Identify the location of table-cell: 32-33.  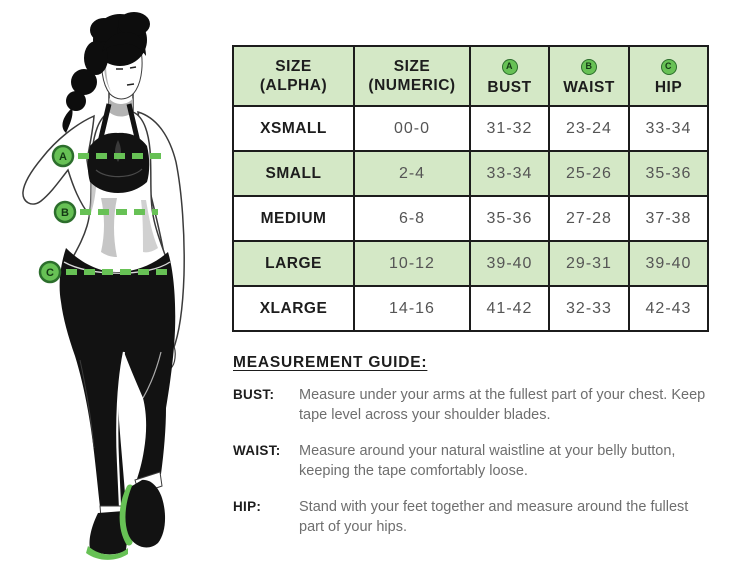
(589, 308).